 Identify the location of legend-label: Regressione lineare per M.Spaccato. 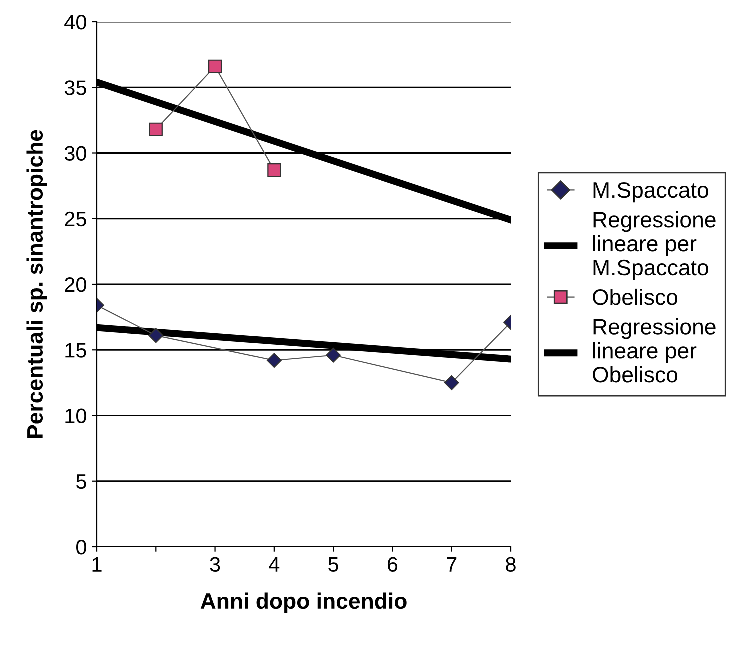
(655, 245).